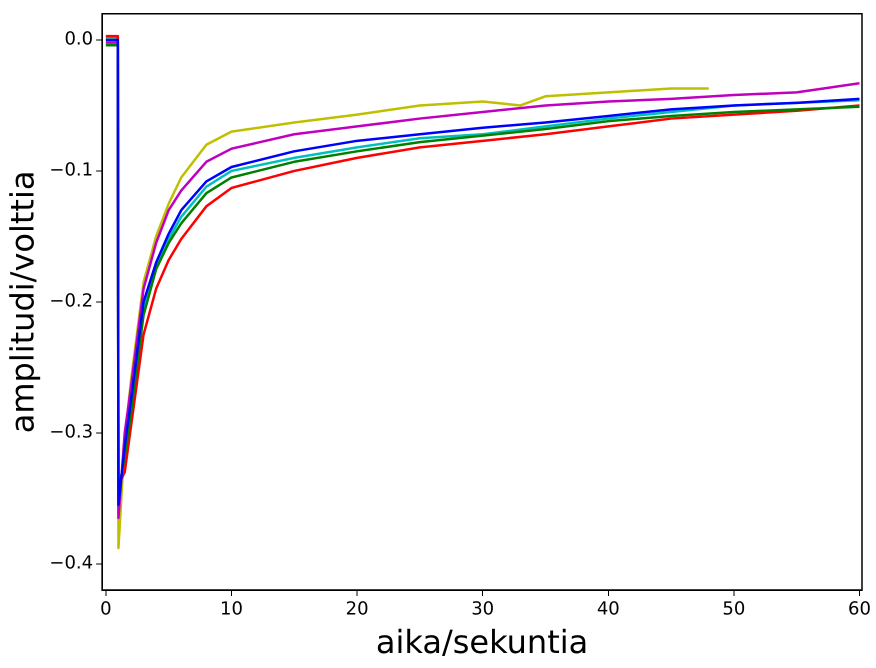 Image resolution: width=876 pixels, height=668 pixels. What do you see at coordinates (71, 170) in the screenshot?
I see `y-tick-label: −0.1` at bounding box center [71, 170].